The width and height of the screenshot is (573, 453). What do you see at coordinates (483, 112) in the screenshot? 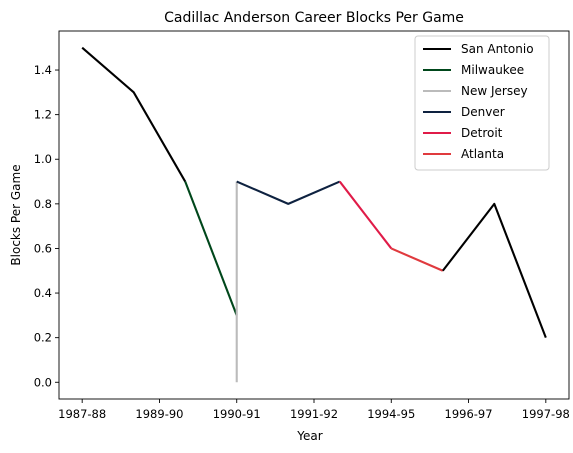
I see `legend-label: Denver` at bounding box center [483, 112].